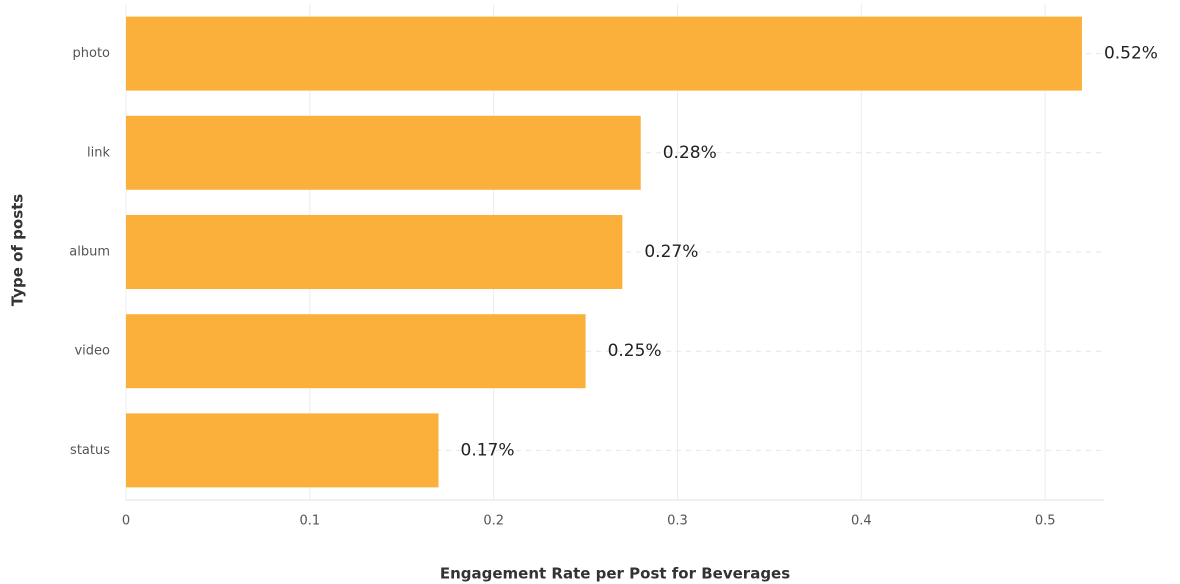  What do you see at coordinates (488, 450) in the screenshot?
I see `data-label: 0.17%` at bounding box center [488, 450].